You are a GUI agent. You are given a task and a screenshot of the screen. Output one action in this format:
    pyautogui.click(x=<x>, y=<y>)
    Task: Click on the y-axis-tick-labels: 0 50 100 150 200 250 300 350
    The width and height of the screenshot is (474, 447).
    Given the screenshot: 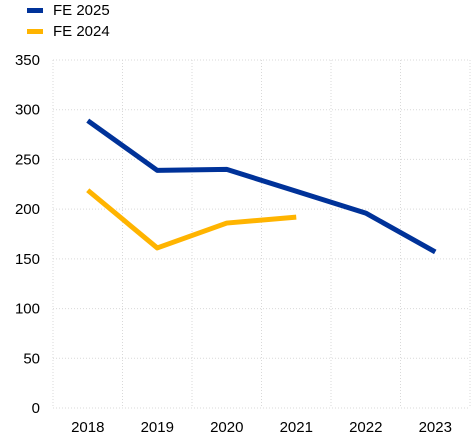 What is the action you would take?
    pyautogui.click(x=27, y=234)
    